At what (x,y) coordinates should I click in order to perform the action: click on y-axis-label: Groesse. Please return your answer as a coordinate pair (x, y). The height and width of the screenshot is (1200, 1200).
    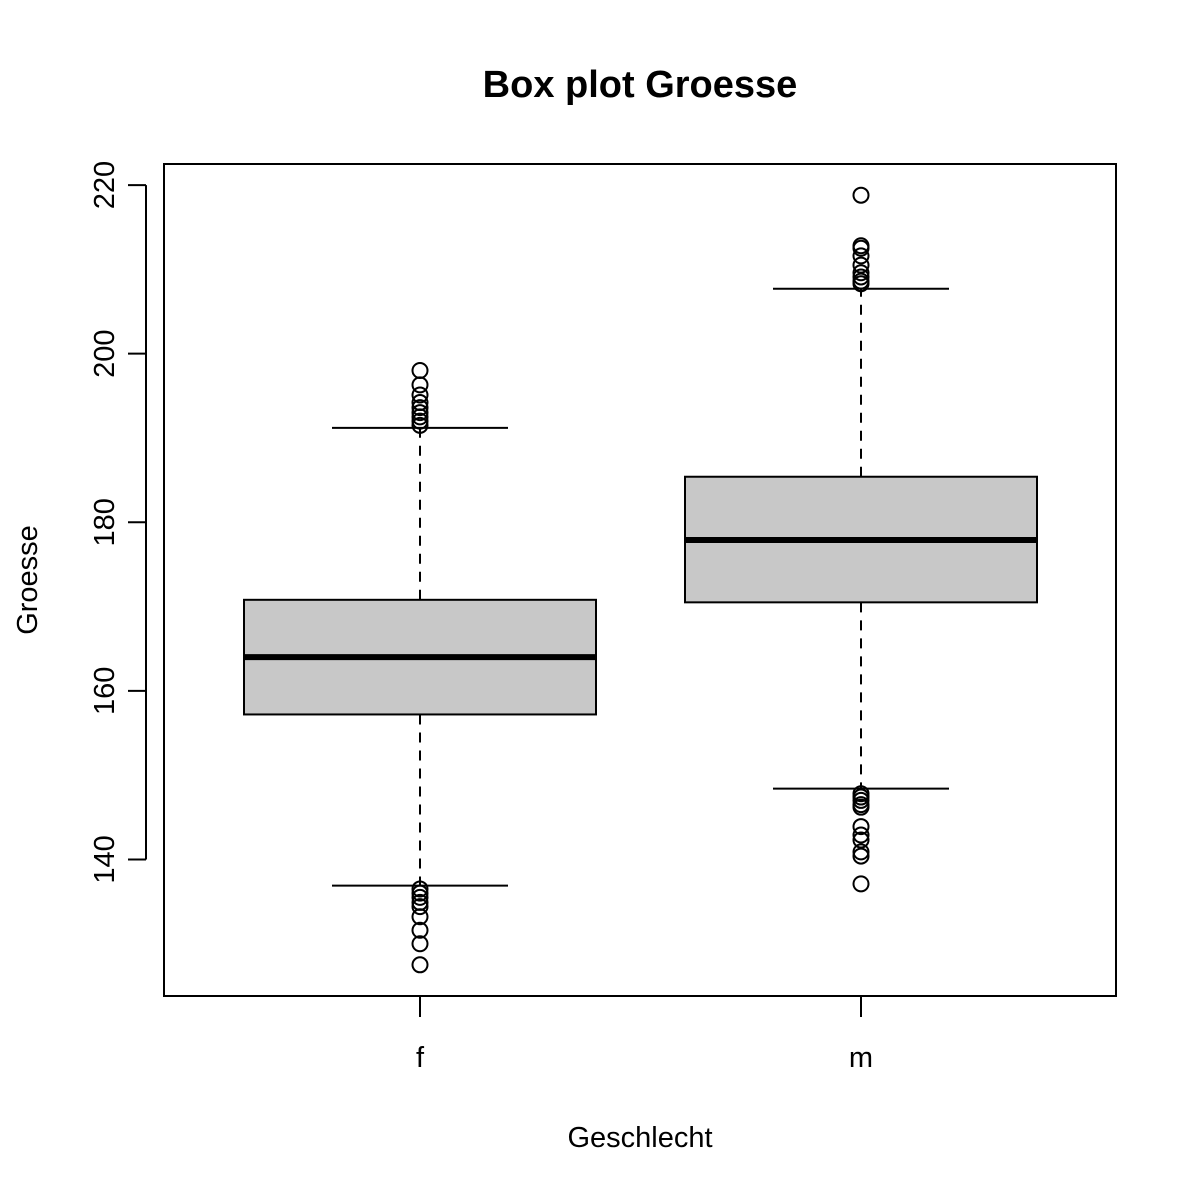
    Looking at the image, I should click on (28, 580).